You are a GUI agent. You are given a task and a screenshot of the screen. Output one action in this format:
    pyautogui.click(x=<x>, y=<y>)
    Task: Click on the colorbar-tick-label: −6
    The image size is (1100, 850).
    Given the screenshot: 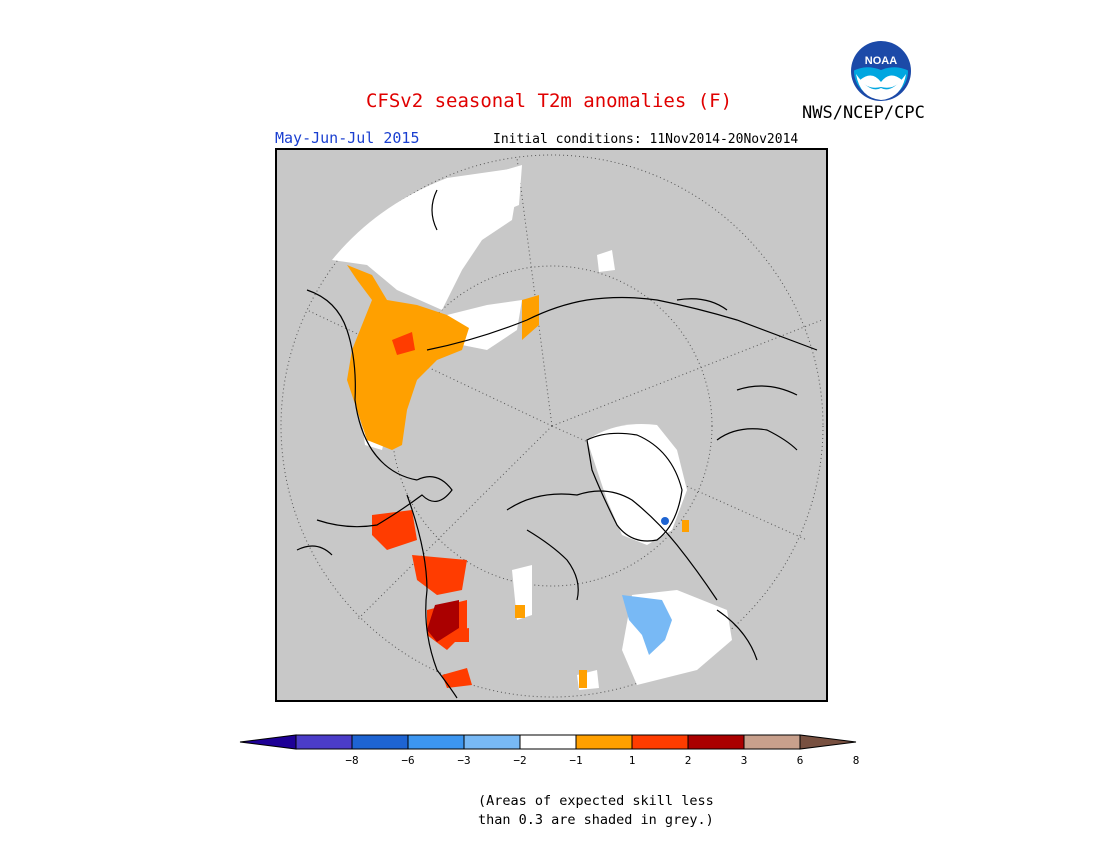 What is the action you would take?
    pyautogui.click(x=408, y=760)
    